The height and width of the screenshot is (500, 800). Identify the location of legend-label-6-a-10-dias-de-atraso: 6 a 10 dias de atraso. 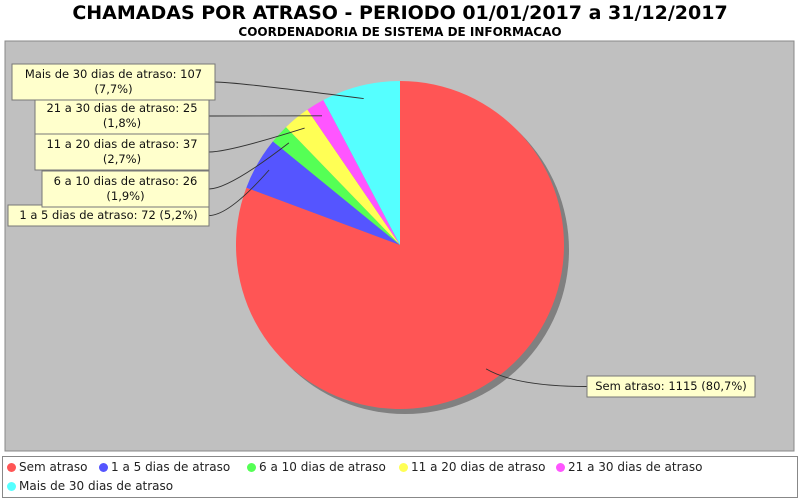
(322, 467).